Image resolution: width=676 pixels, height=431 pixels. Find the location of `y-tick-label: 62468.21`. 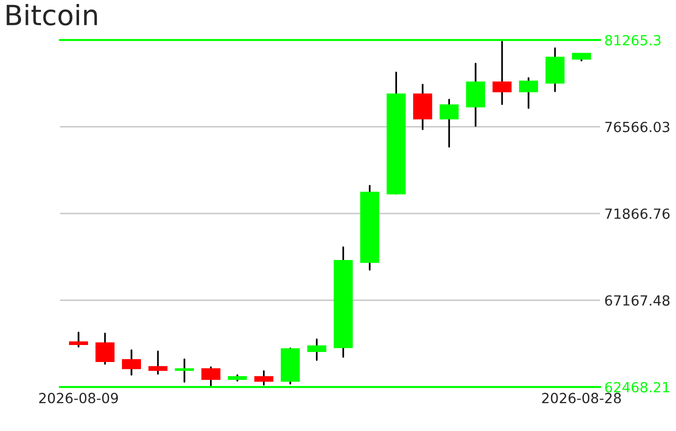

y-tick-label: 62468.21 is located at coordinates (637, 387).